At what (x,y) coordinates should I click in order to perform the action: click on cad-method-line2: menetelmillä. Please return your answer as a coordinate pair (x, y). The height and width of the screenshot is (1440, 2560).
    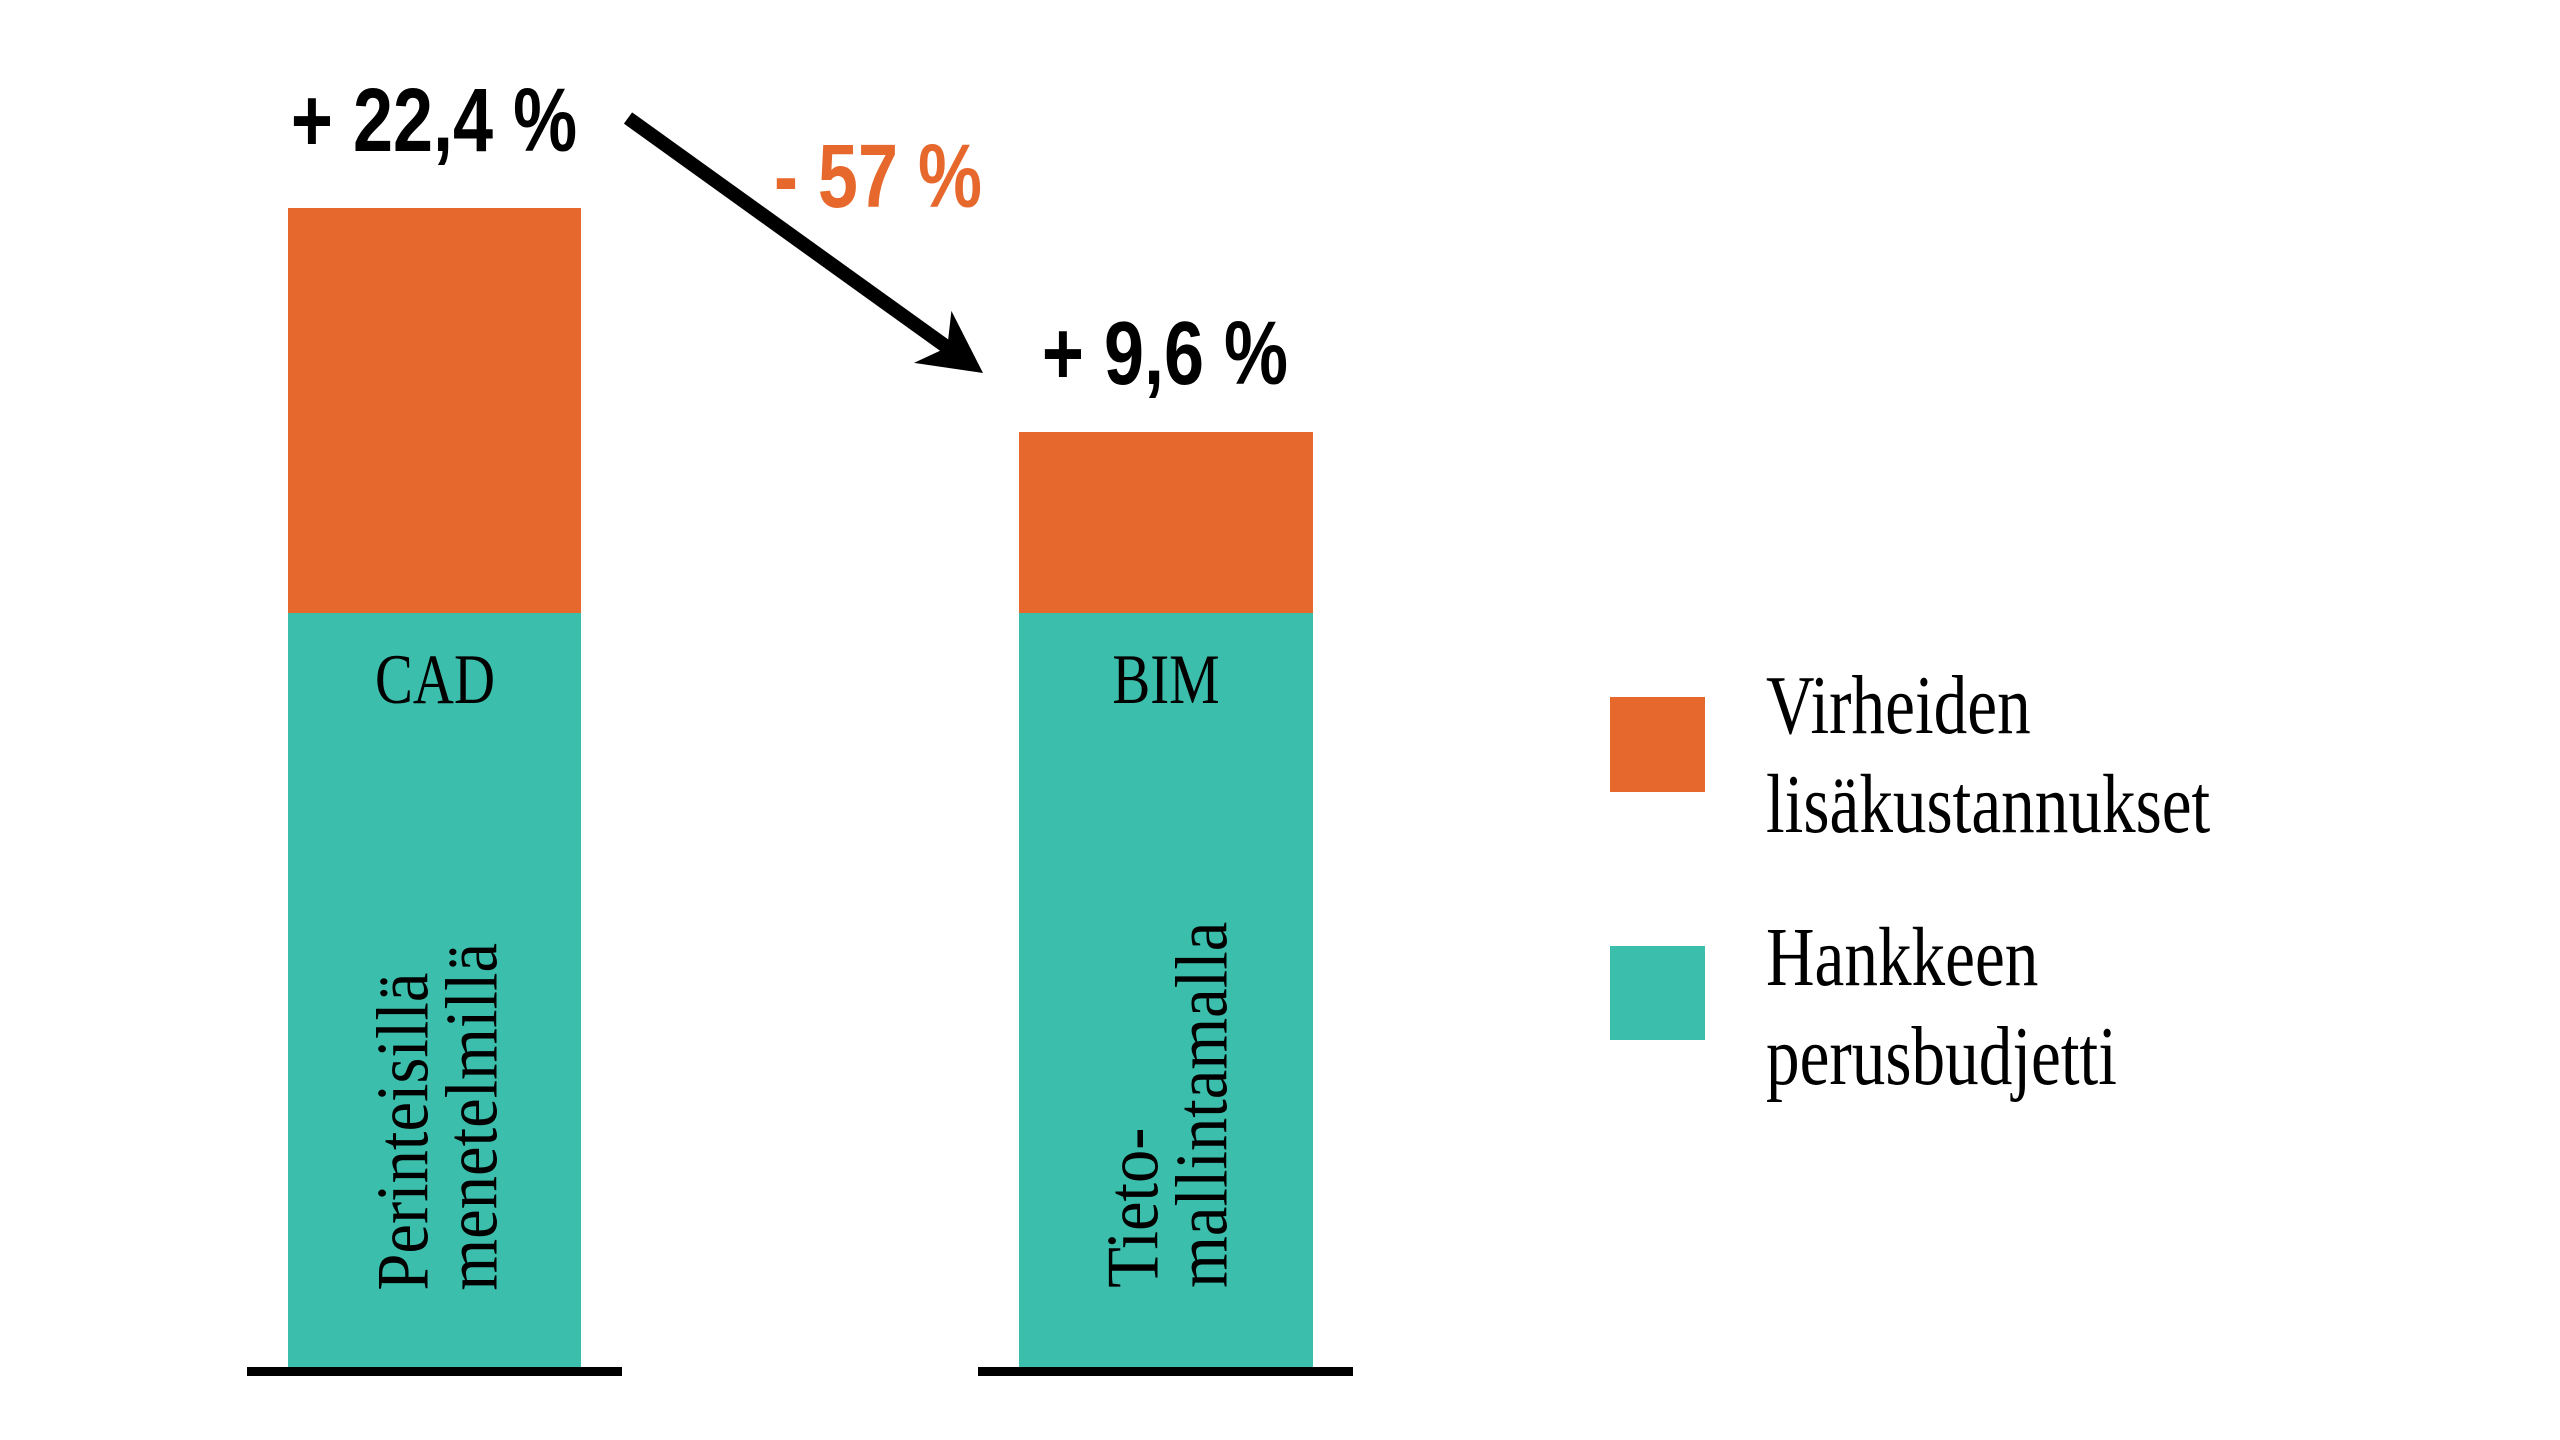
    Looking at the image, I should click on (472, 1116).